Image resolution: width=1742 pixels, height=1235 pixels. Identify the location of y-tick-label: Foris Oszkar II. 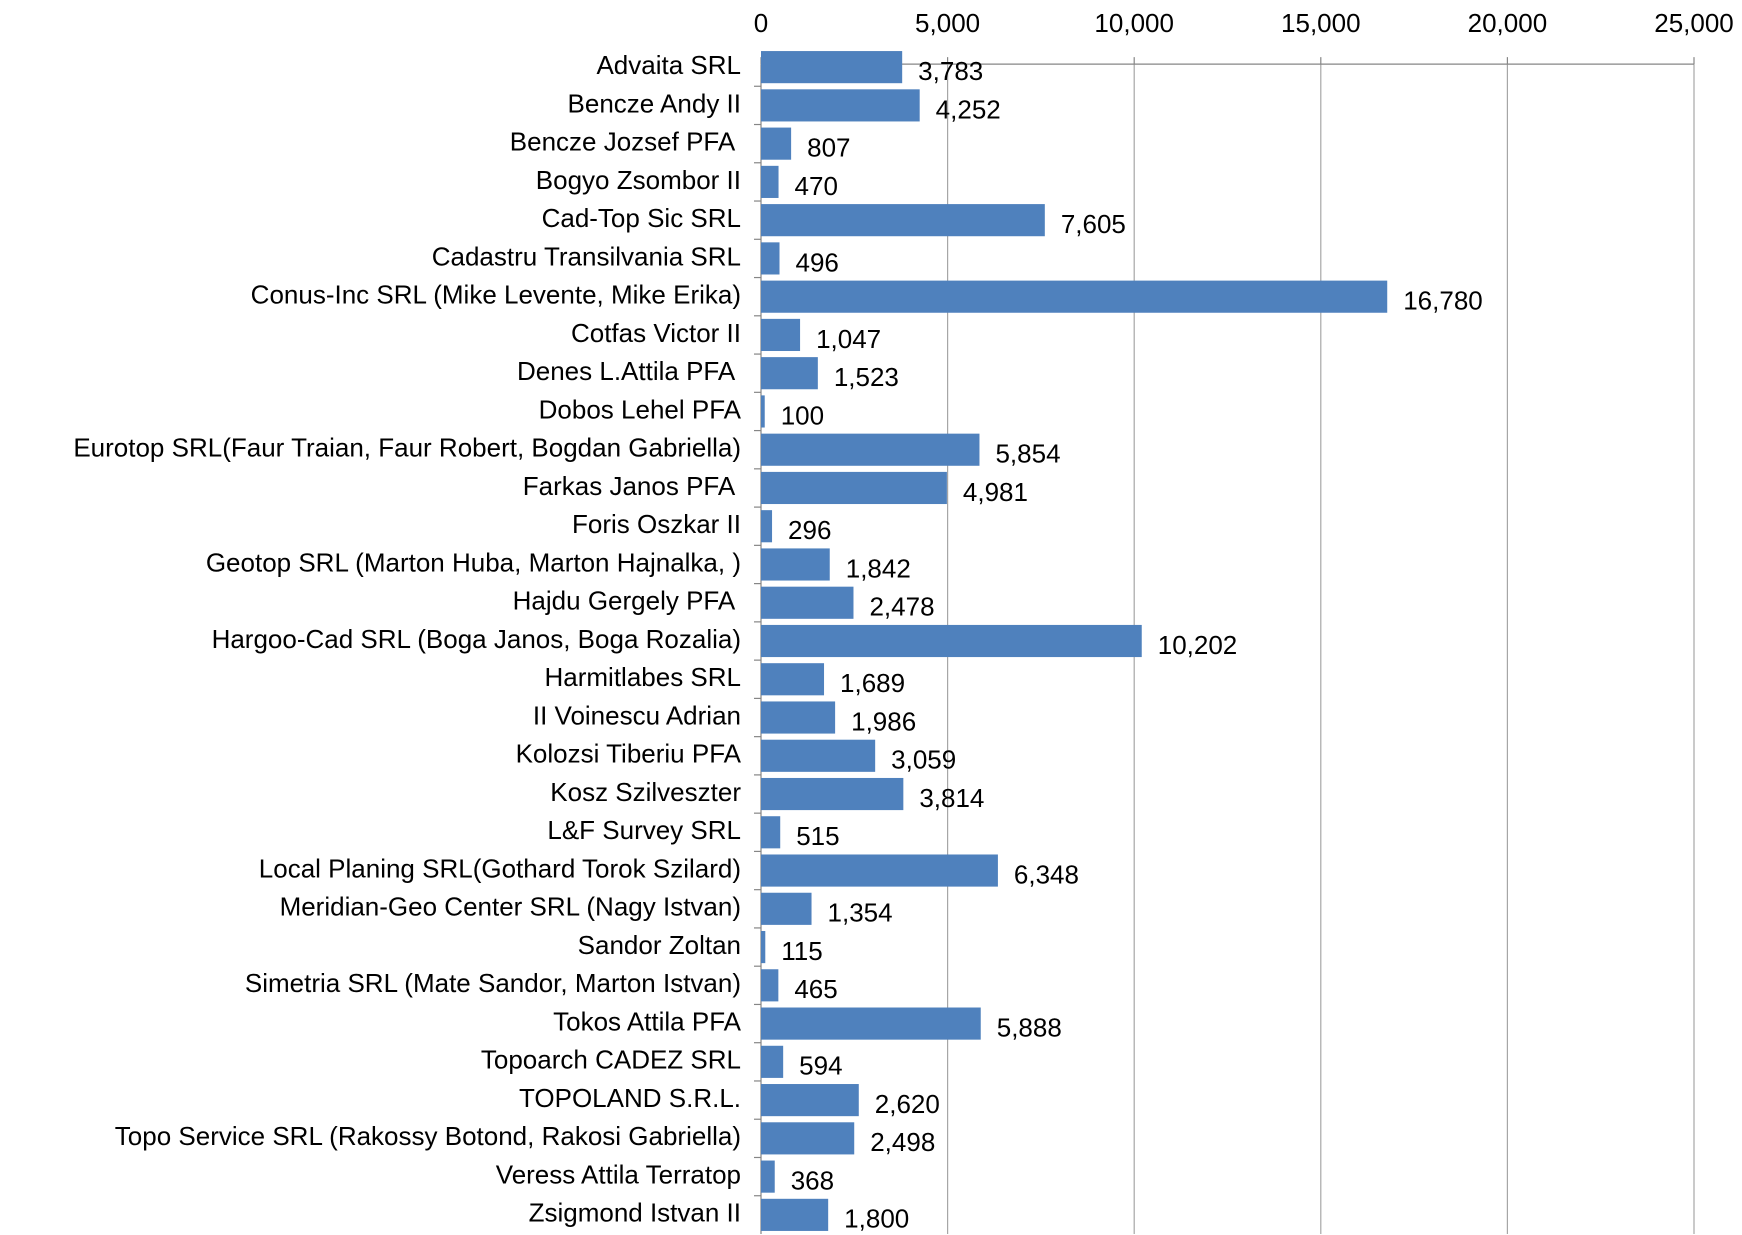
(656, 524).